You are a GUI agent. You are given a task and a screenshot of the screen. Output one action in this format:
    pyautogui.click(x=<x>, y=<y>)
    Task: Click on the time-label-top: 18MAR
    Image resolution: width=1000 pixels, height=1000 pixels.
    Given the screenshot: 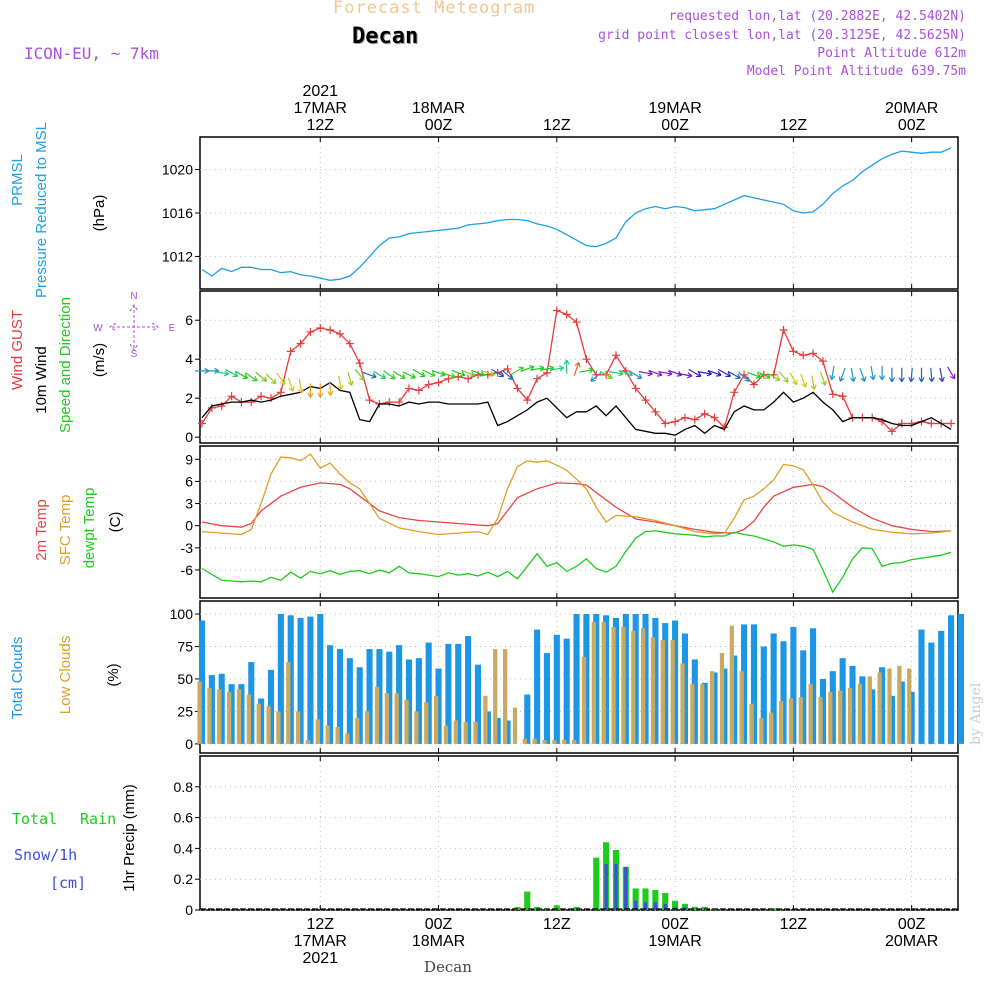 What is the action you would take?
    pyautogui.click(x=438, y=108)
    